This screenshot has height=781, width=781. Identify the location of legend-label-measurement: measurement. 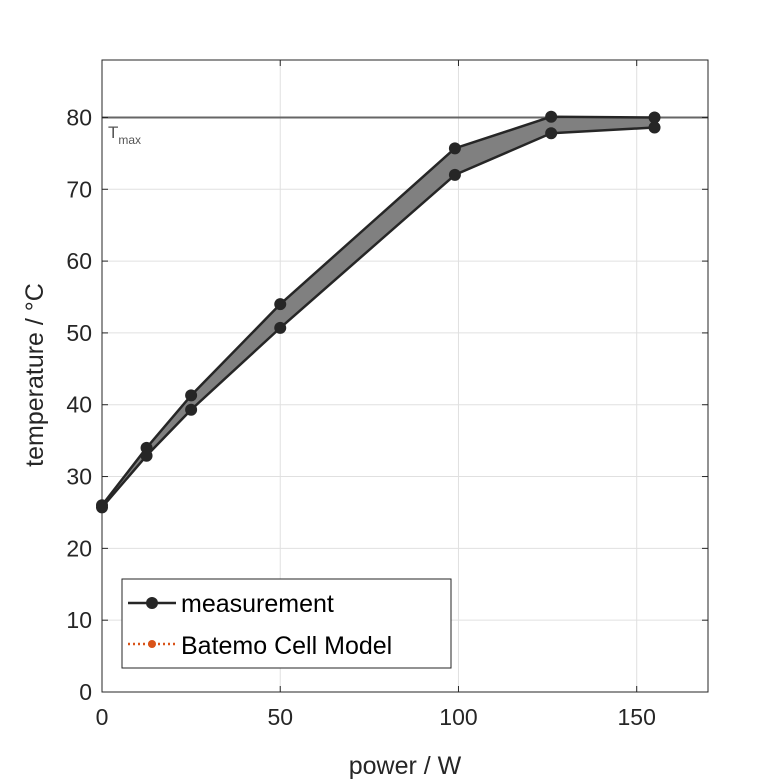
(257, 604).